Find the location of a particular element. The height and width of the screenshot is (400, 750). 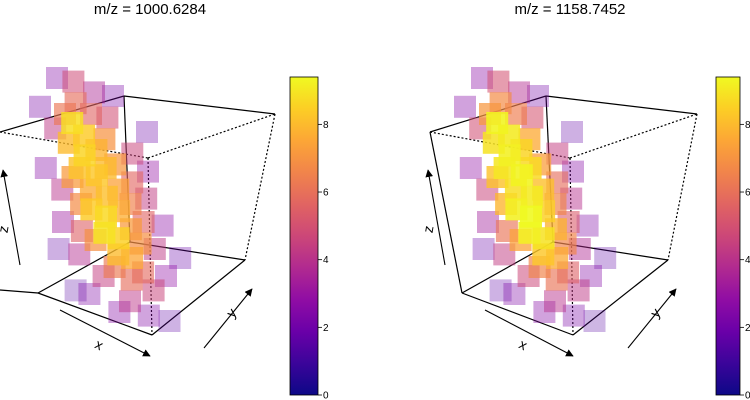

panel-title: m/z = 1158.7452 is located at coordinates (569, 9).